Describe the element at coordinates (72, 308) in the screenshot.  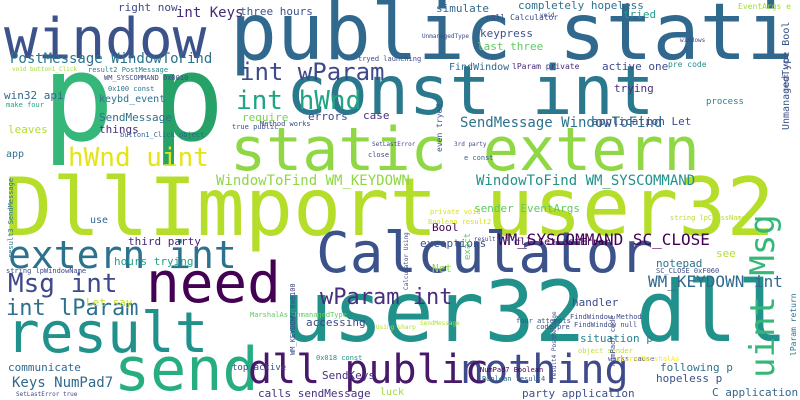
I see `word: int lParam` at that location.